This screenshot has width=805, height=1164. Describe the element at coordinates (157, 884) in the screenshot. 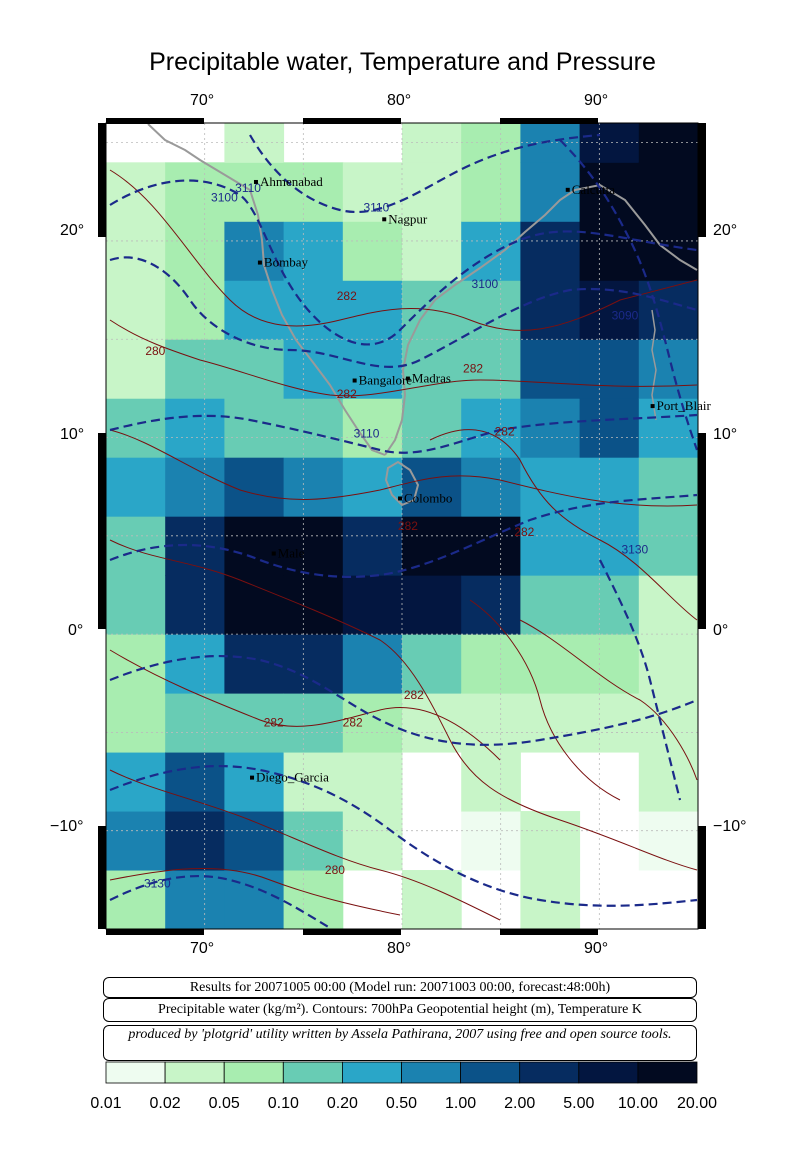

I see `geopotential-contour-label: 3130` at that location.